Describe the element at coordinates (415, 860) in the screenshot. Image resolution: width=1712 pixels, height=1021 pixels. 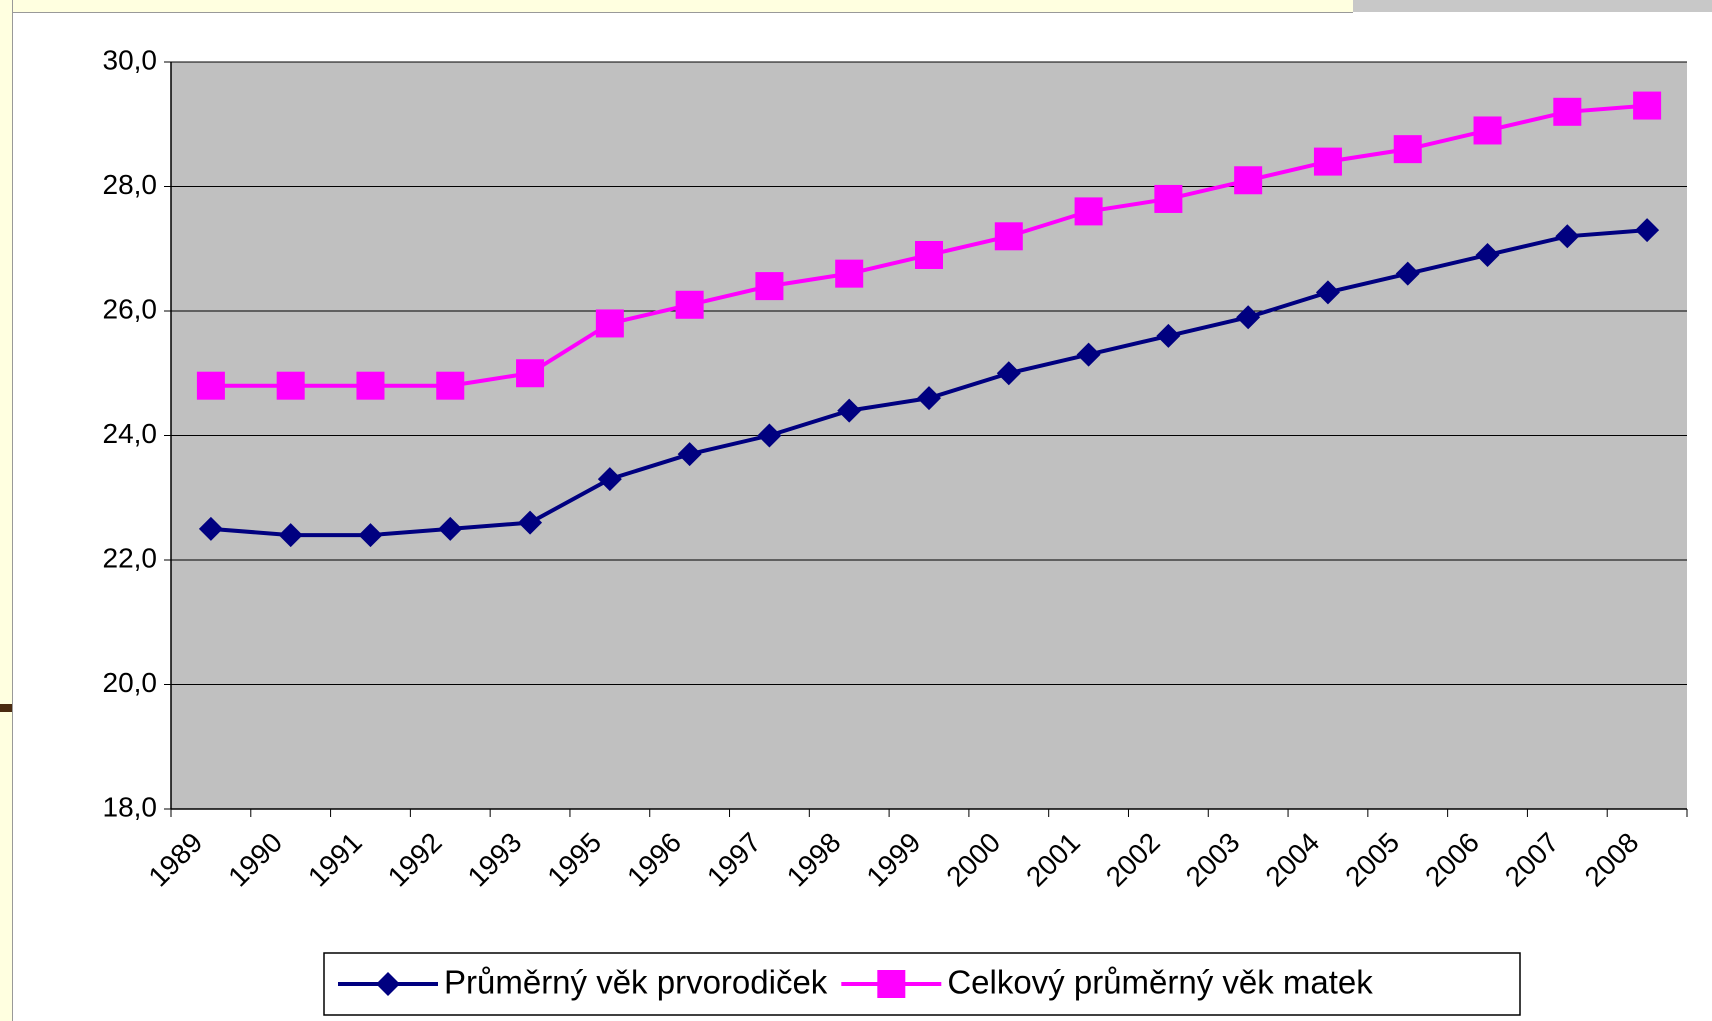
I see `x-tick-label: 1992` at that location.